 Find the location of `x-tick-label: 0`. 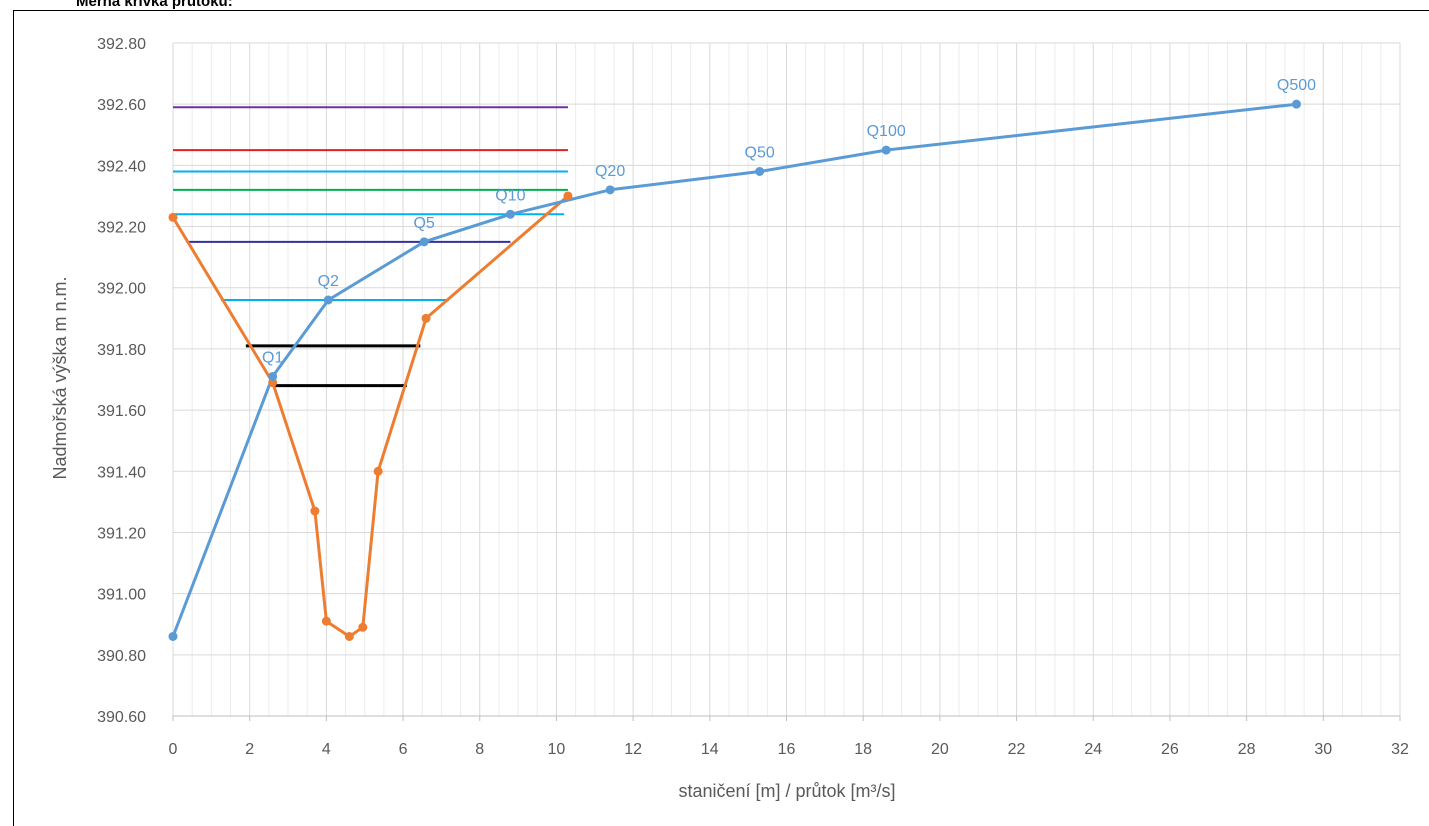

x-tick-label: 0 is located at coordinates (173, 749).